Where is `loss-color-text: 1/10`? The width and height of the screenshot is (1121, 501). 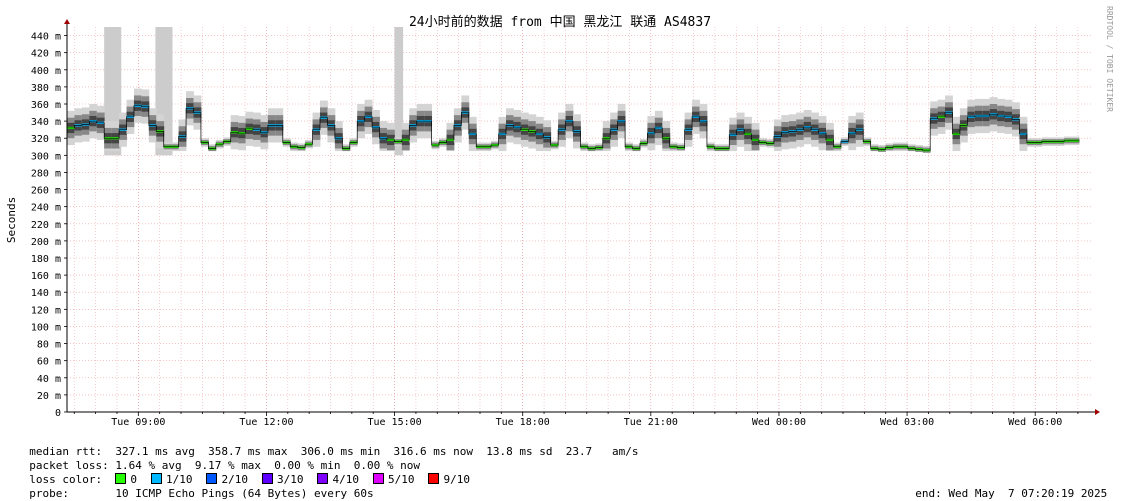
loss-color-text: 1/10 is located at coordinates (179, 479).